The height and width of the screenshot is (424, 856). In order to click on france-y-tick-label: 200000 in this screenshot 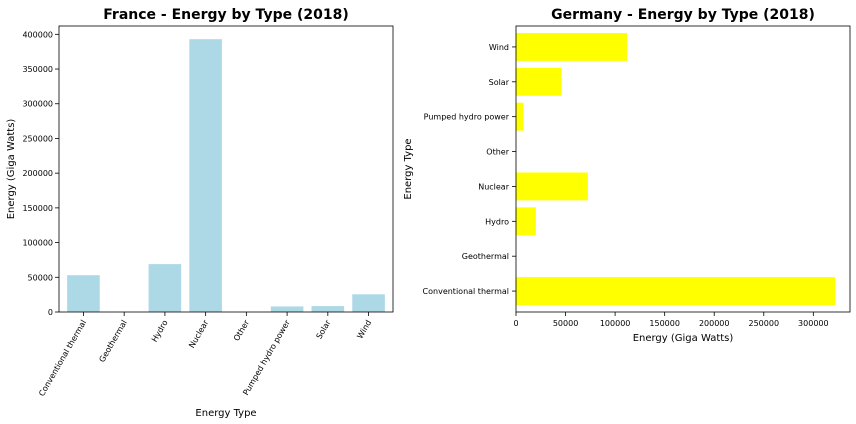, I will do `click(37, 173)`.